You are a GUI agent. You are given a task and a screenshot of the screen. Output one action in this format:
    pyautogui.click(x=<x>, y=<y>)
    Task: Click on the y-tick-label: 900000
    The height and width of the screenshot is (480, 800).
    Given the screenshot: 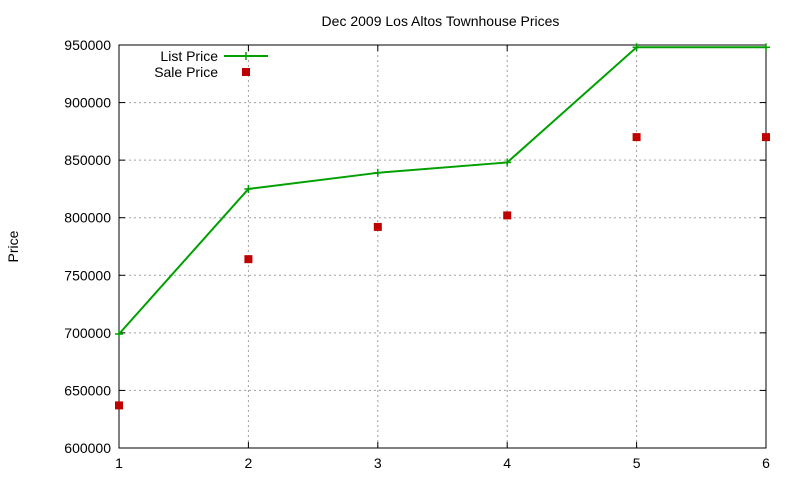 What is the action you would take?
    pyautogui.click(x=87, y=103)
    